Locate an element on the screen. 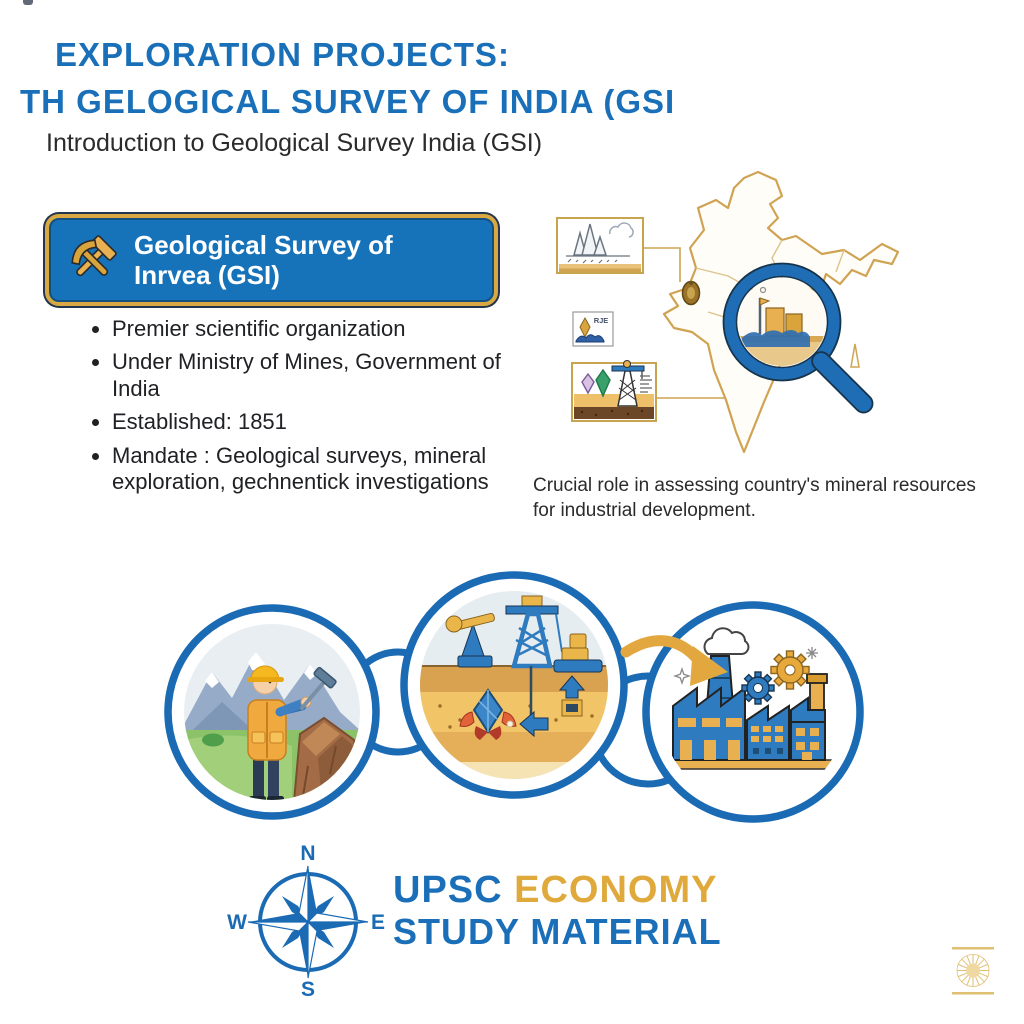 The height and width of the screenshot is (1024, 1024). rock-hammer-icon is located at coordinates (313, 694).